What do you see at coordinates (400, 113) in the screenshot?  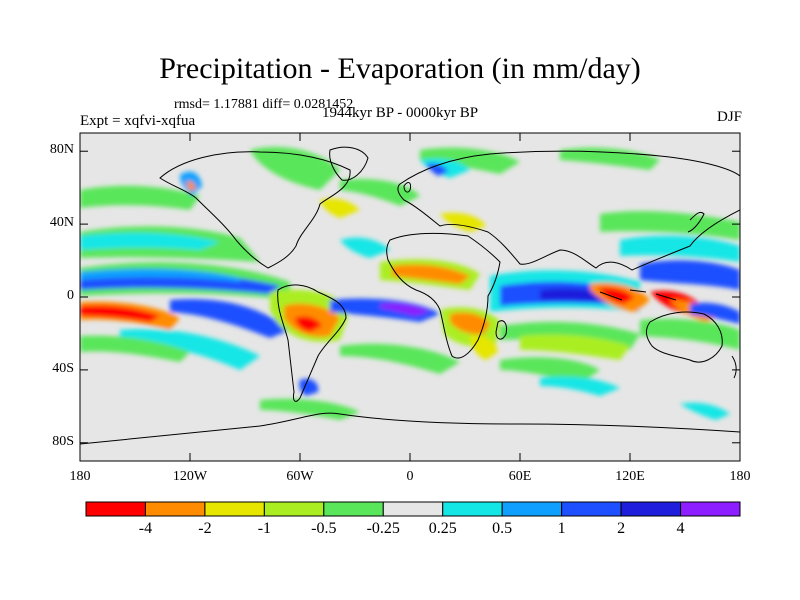 I see `period-text: 1944kyr BP - 0000kyr BP` at bounding box center [400, 113].